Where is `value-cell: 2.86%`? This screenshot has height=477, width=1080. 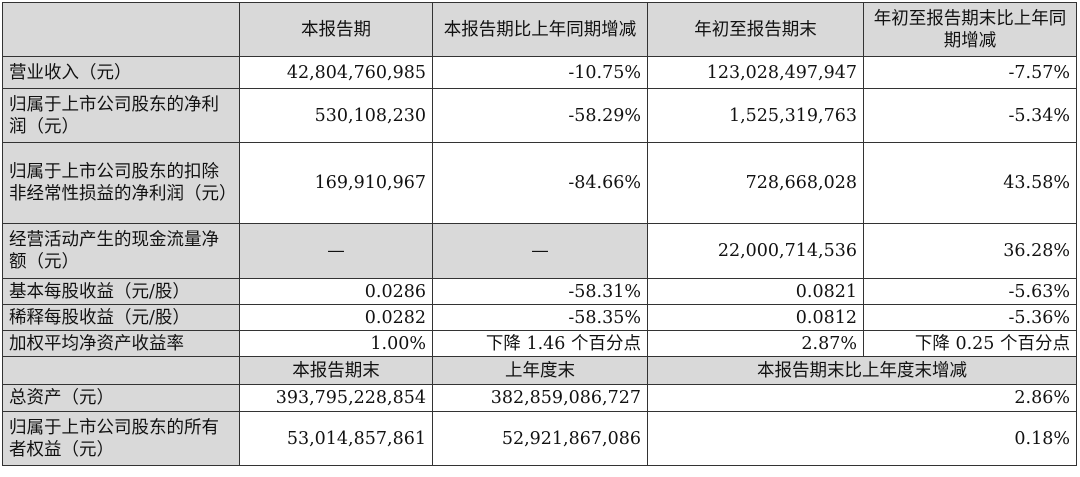 value-cell: 2.86% is located at coordinates (862, 398).